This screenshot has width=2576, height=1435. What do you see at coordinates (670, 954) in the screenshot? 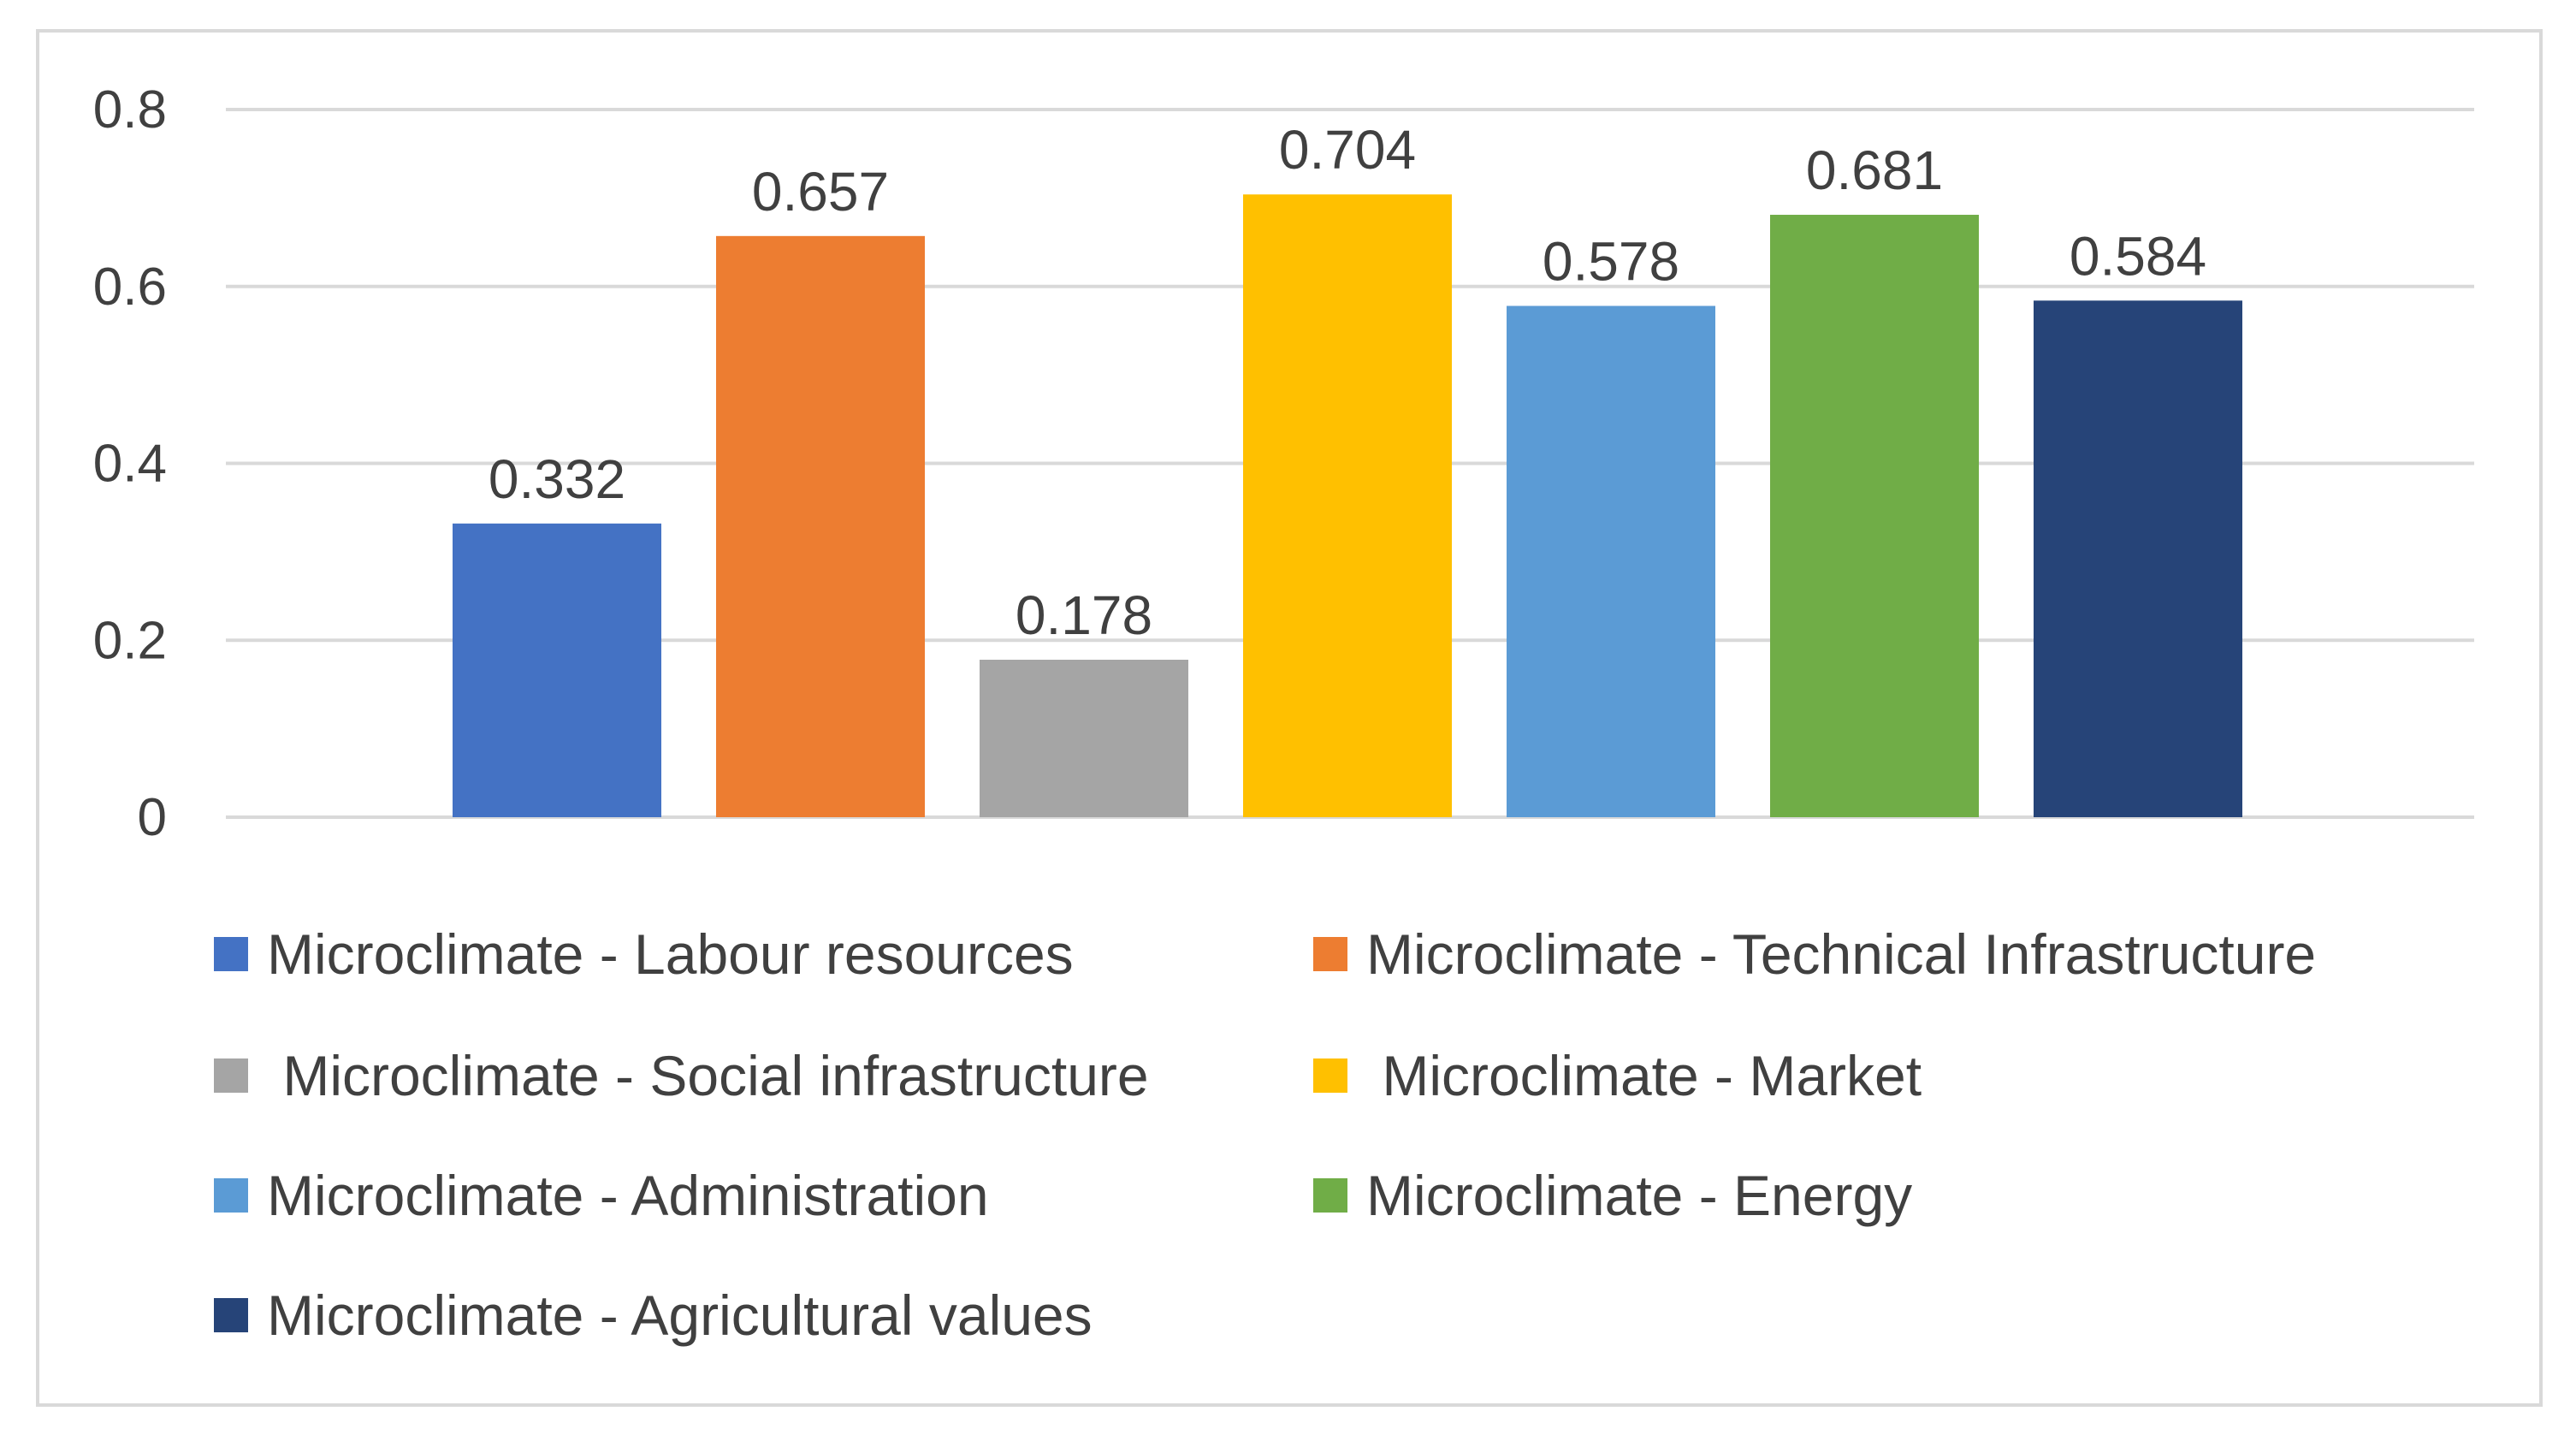
I see `legend-label: Microclimate - Labour resources` at bounding box center [670, 954].